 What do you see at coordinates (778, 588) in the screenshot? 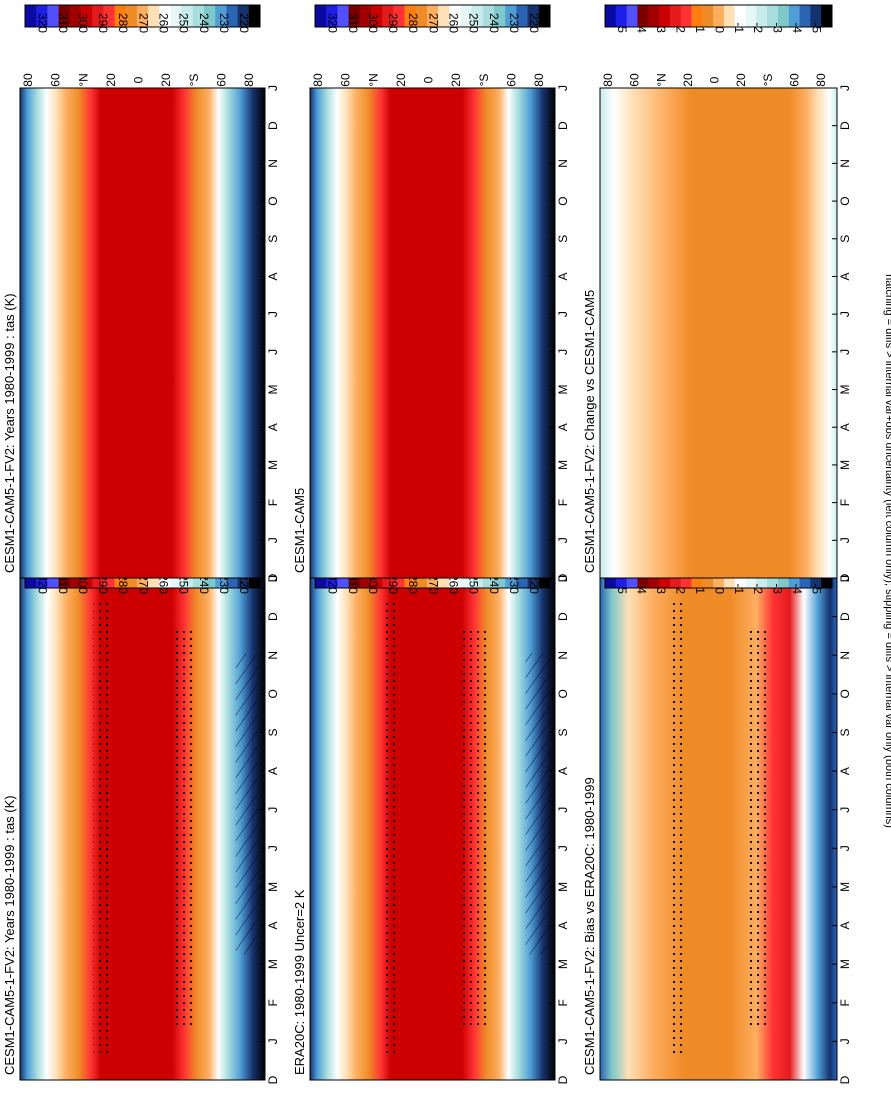
I see `colorbar-label: -3` at bounding box center [778, 588].